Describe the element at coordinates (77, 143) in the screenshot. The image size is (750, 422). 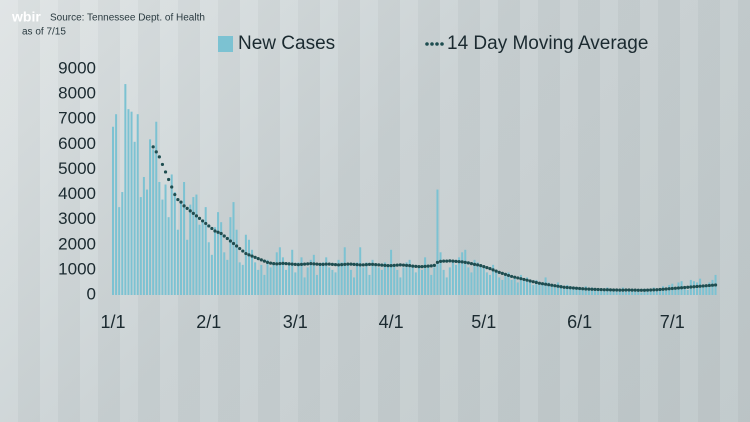
I see `y-tick-label: 6000` at that location.